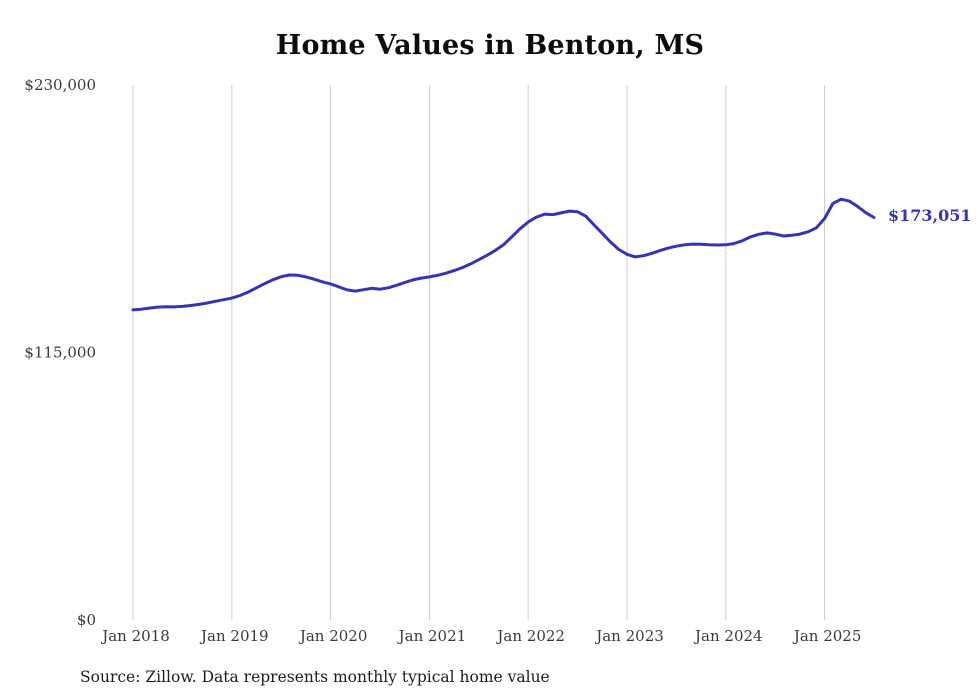  I want to click on x-tick-label: Jan 2024, so click(728, 636).